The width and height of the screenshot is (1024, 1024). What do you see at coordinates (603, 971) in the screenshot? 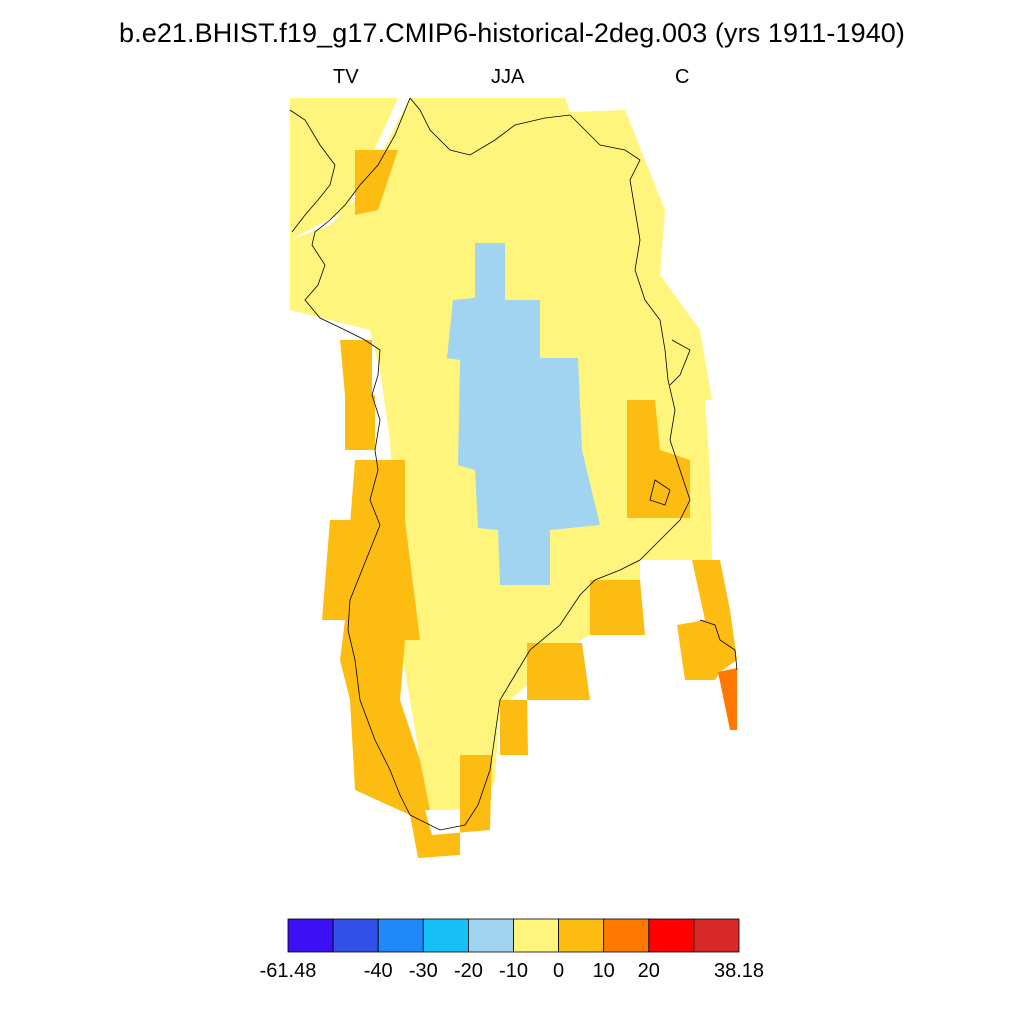
I see `colorbar-tick-label: 10` at bounding box center [603, 971].